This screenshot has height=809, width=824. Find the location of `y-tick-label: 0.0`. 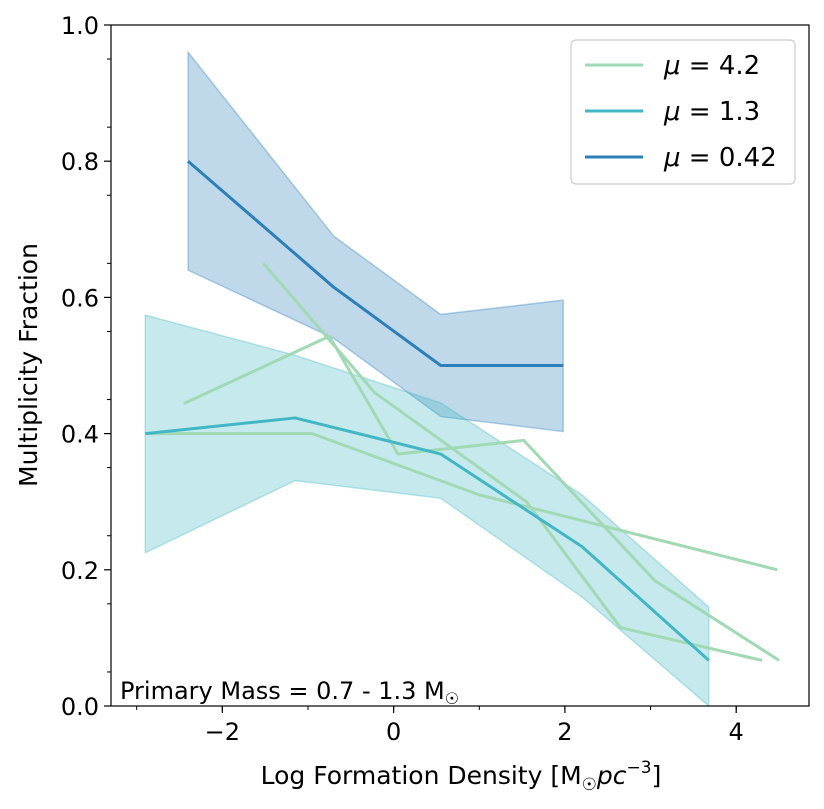

y-tick-label: 0.0 is located at coordinates (80, 707).